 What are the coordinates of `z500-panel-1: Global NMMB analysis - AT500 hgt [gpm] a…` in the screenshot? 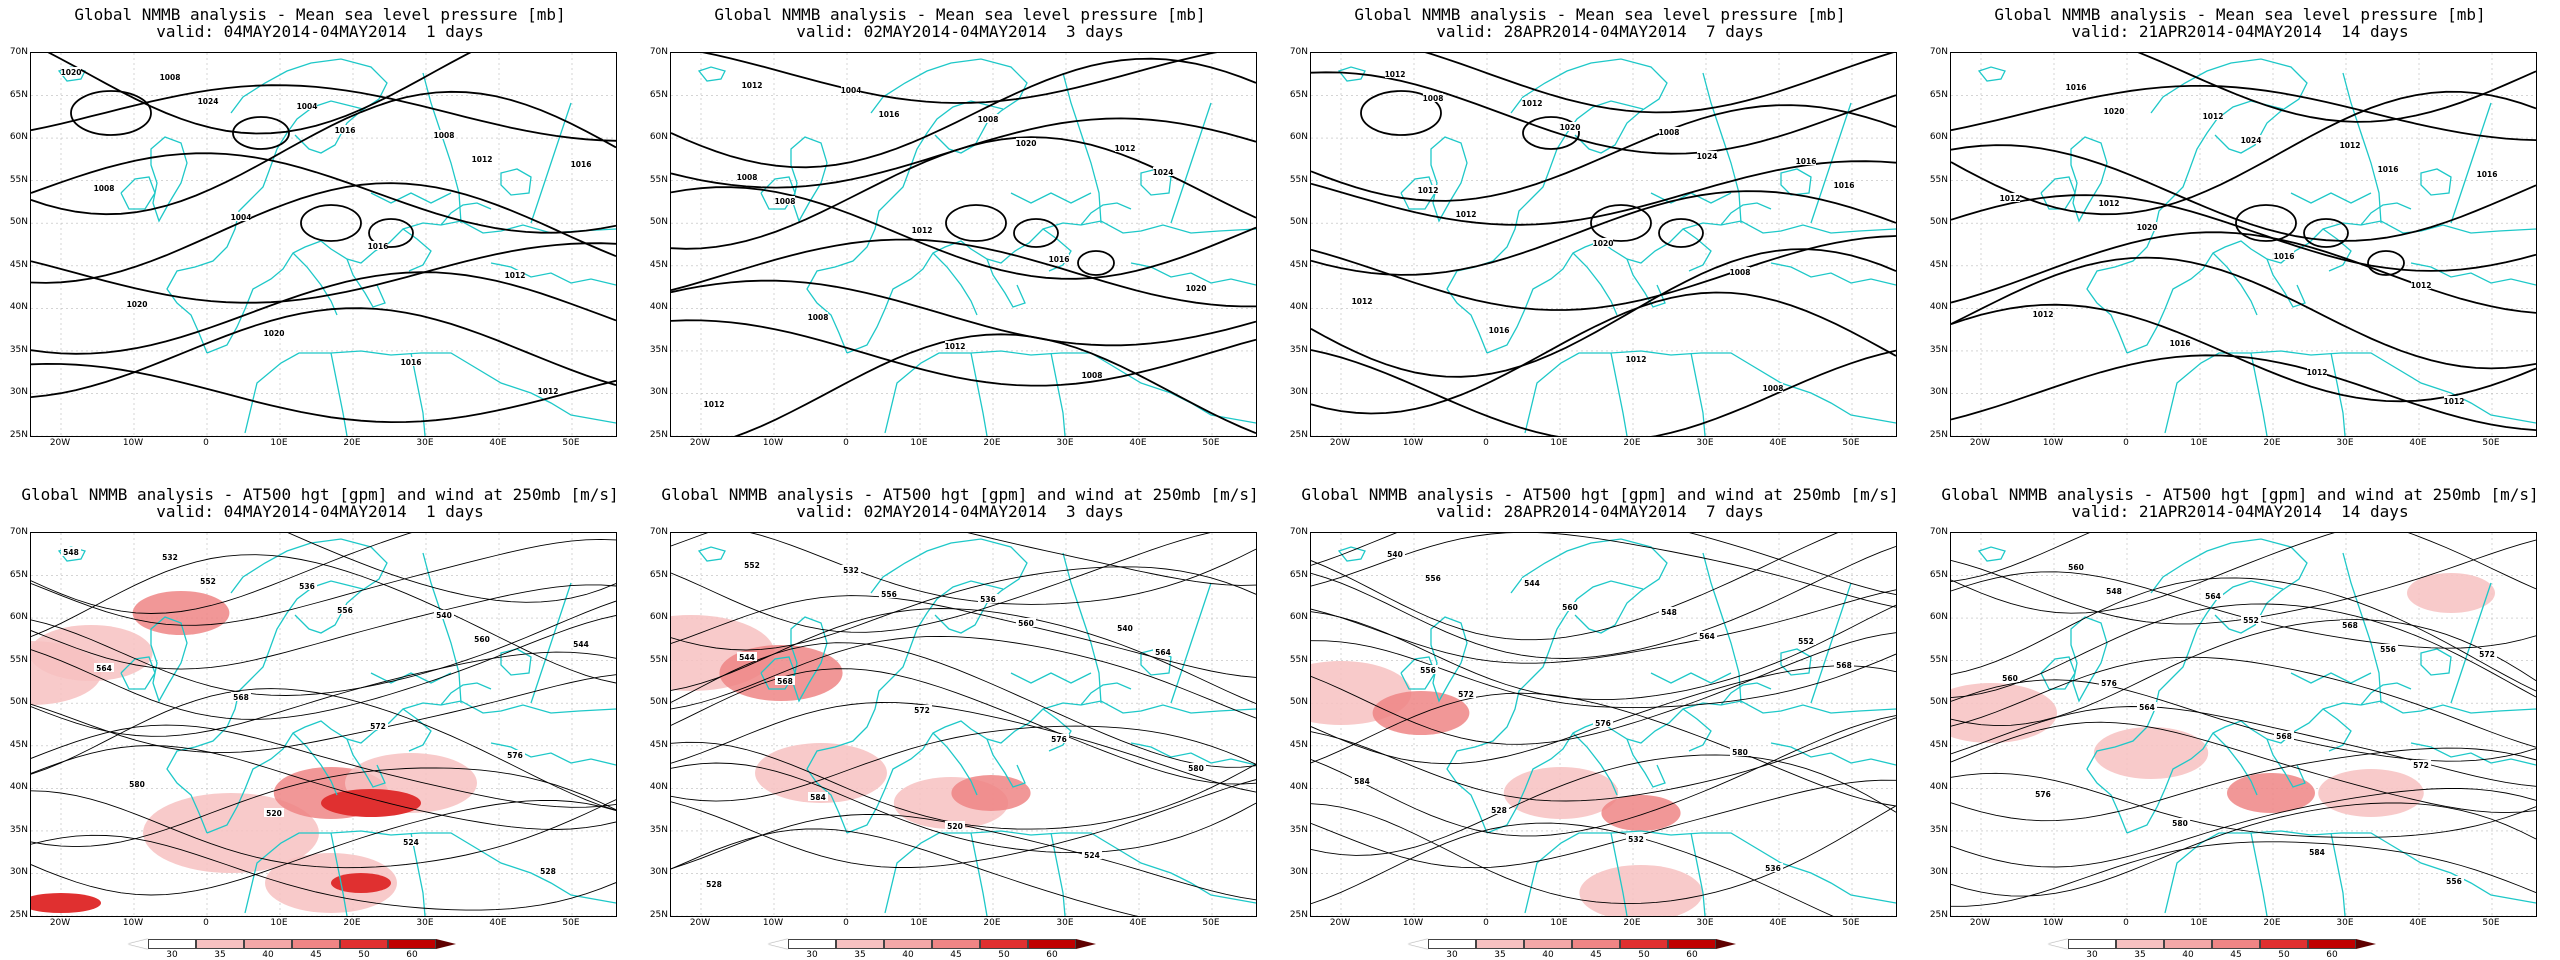 It's located at (320, 720).